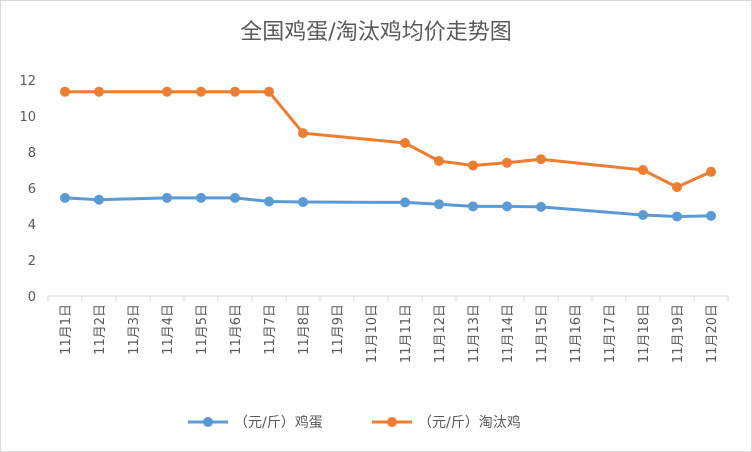 This screenshot has height=452, width=752. Describe the element at coordinates (27, 117) in the screenshot. I see `y-tick-label: 10` at that location.